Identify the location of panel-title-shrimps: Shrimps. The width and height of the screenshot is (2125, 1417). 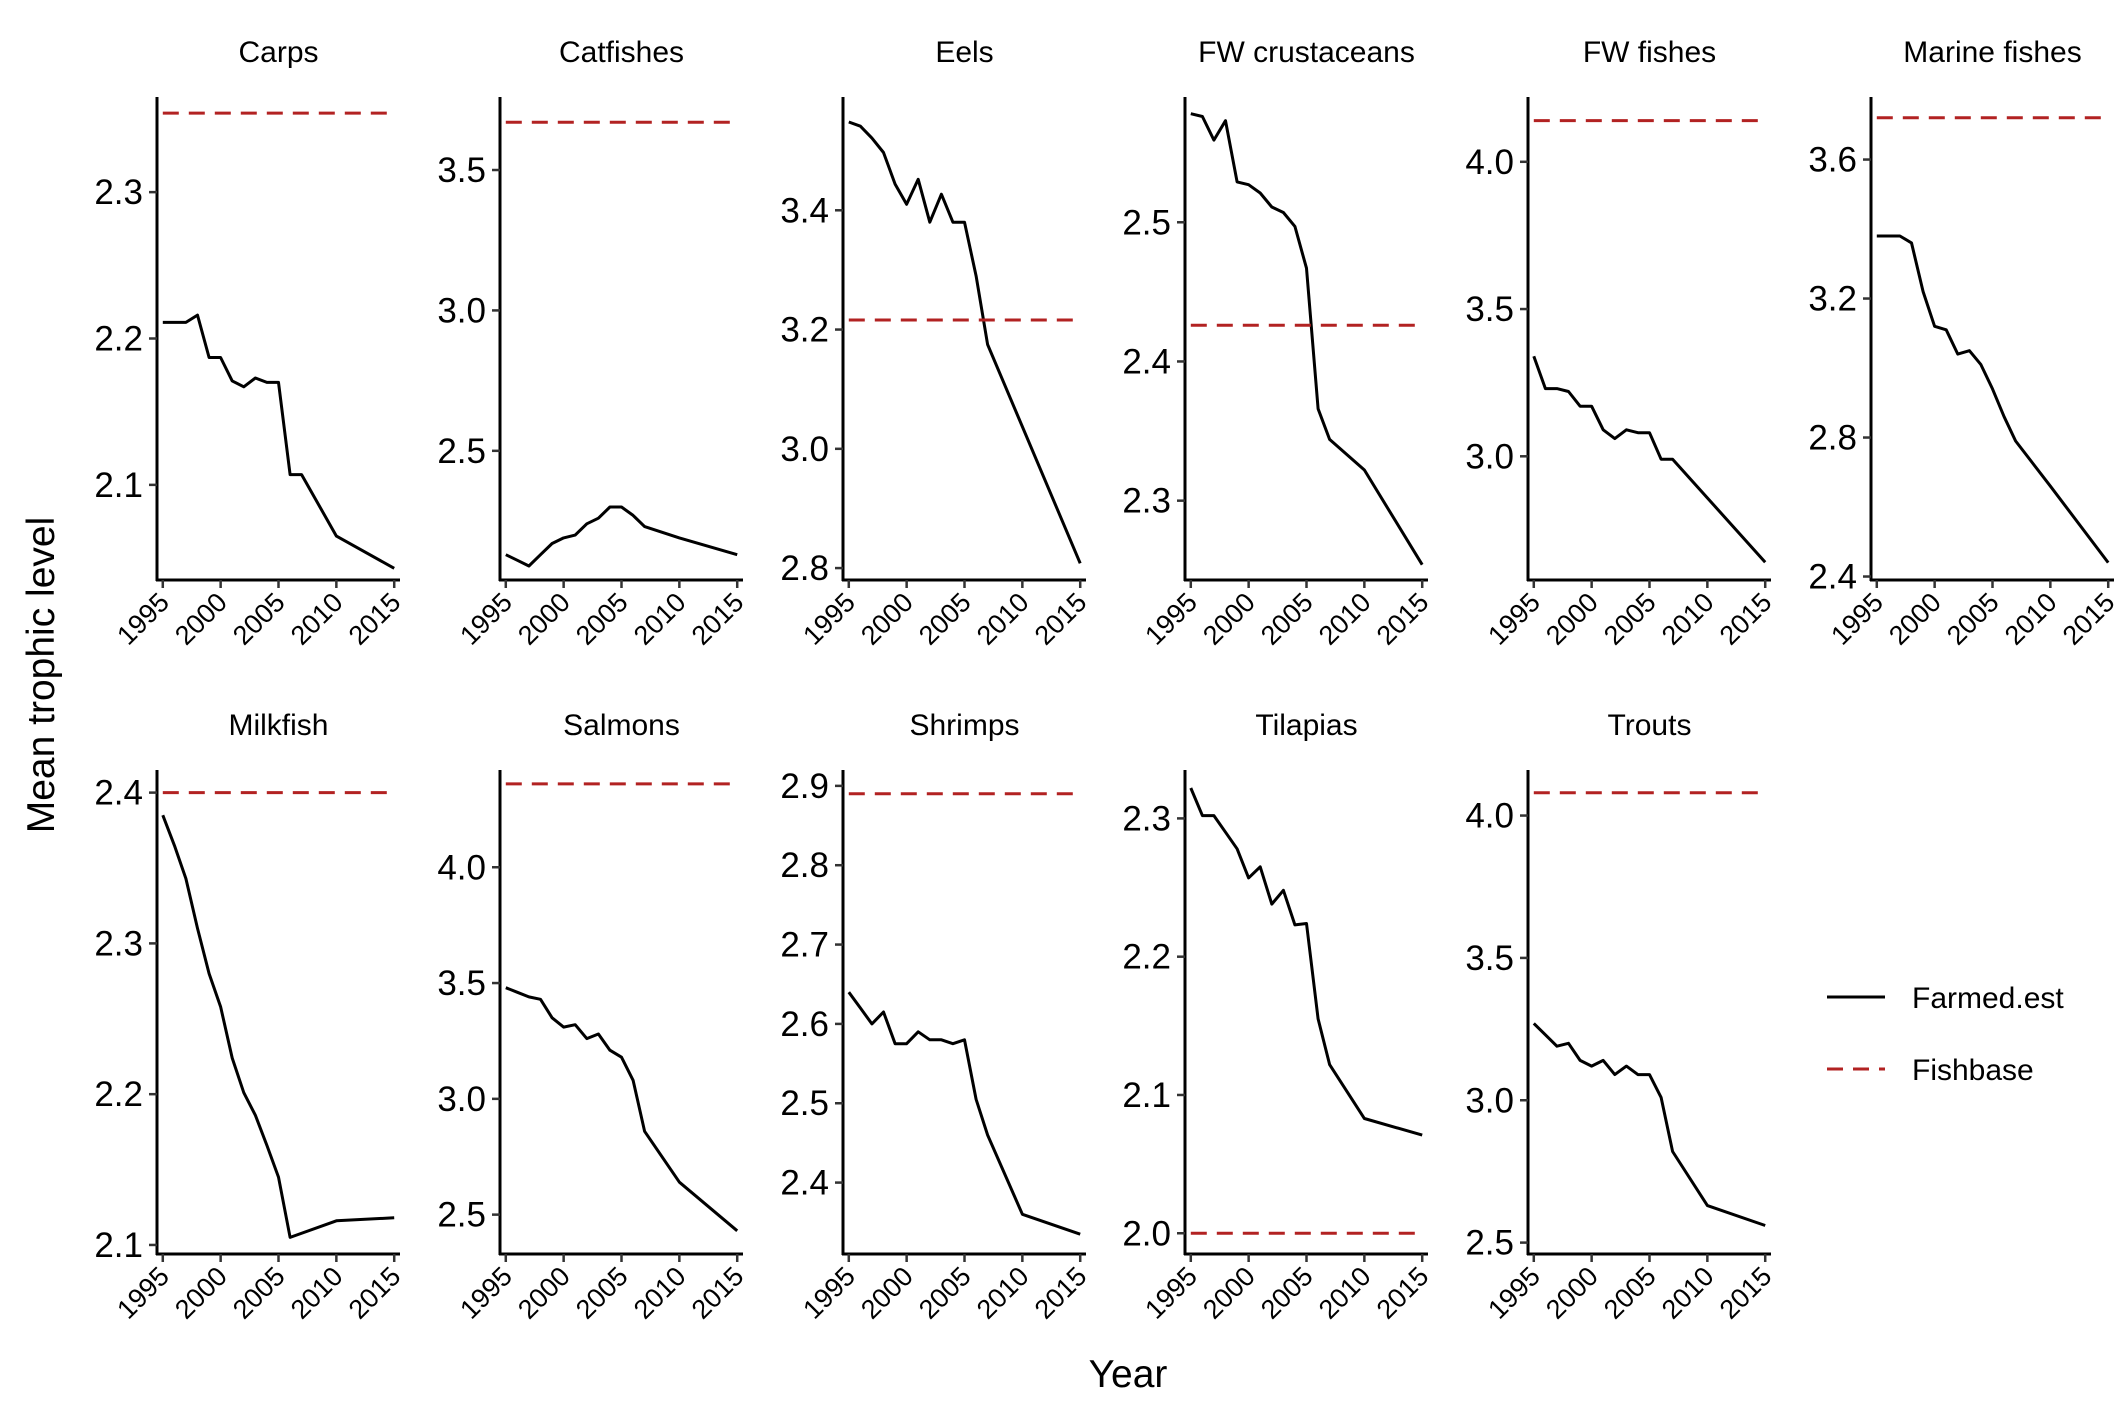
(964, 725).